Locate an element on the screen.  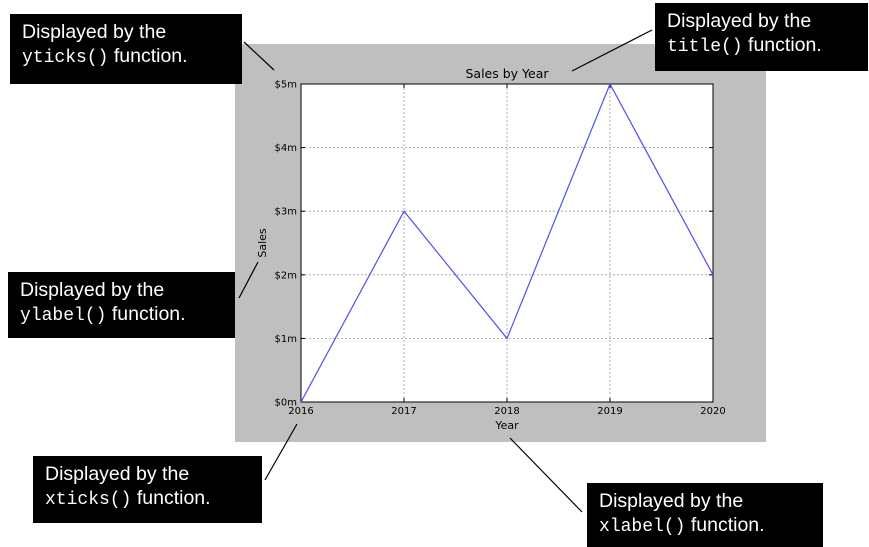
xlabel-callout: Displayed by the xlabel() function. is located at coordinates (705, 515).